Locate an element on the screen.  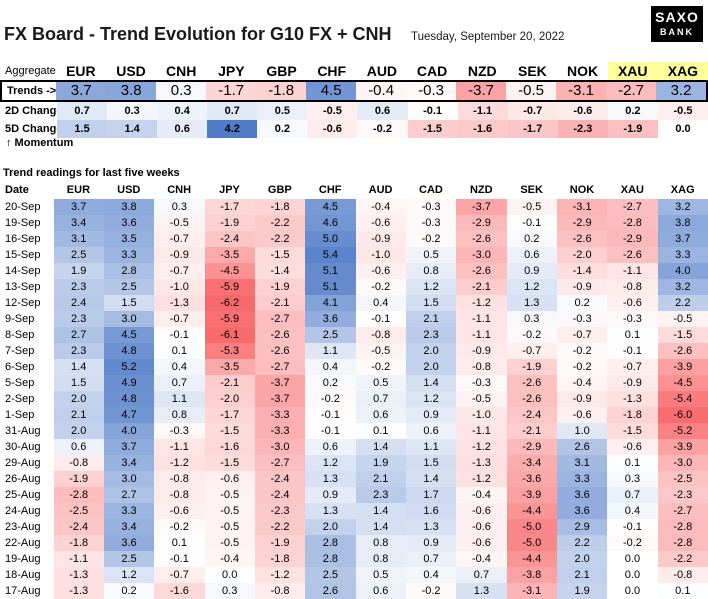
reading-cell-chf: 0.2 is located at coordinates (330, 383).